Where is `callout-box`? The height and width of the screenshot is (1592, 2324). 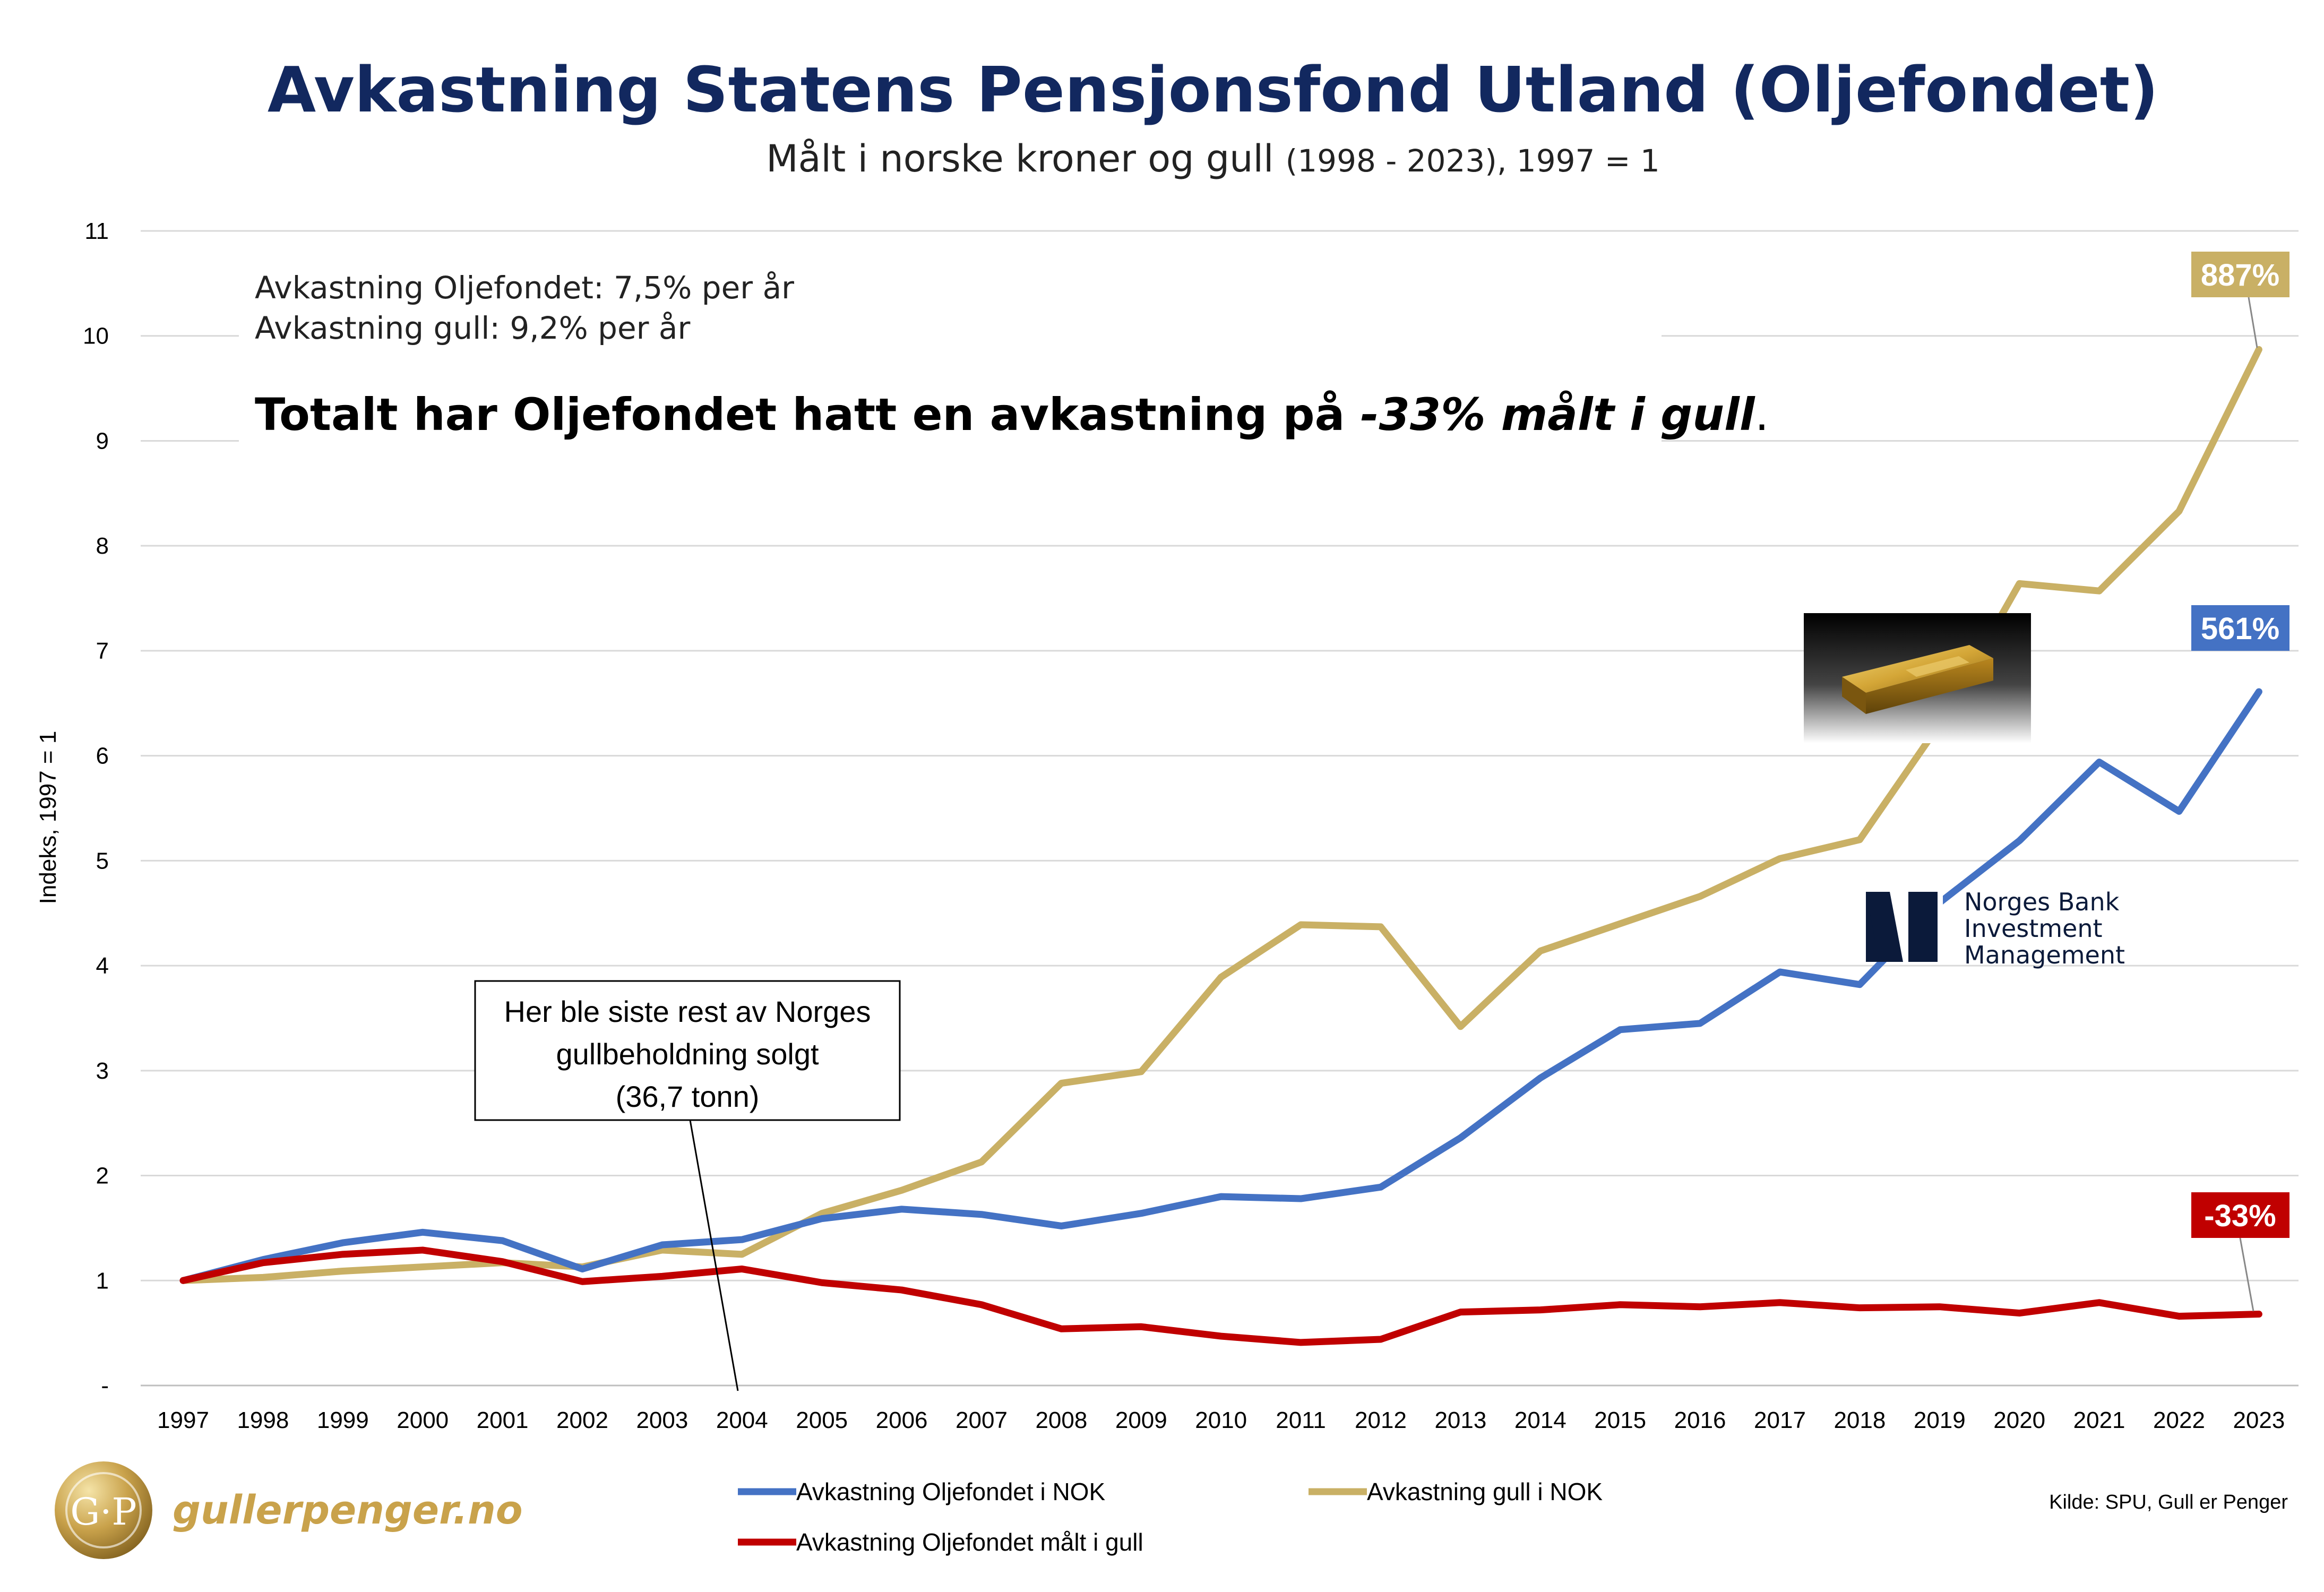
callout-box is located at coordinates (687, 1050).